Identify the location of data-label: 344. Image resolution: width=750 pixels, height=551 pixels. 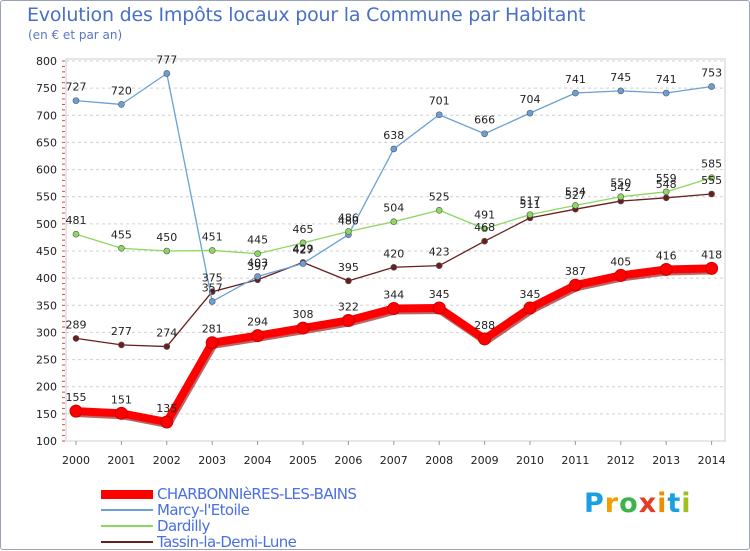
(393, 295).